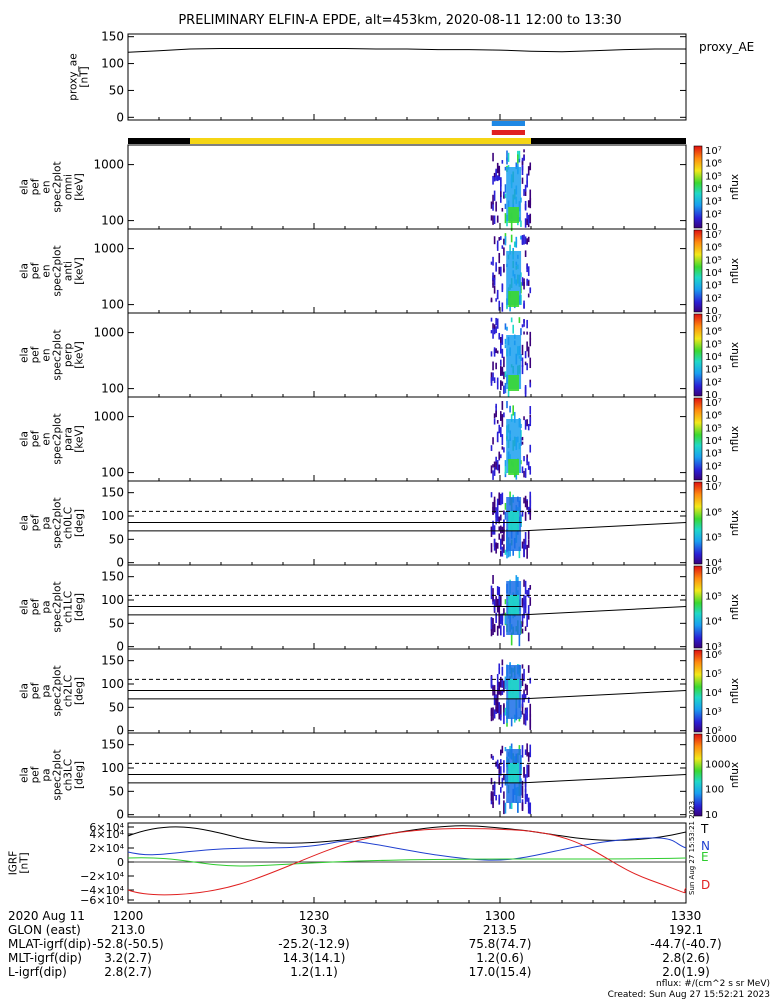  Describe the element at coordinates (726, 47) in the screenshot. I see `proxy-ae-legend: proxy_AE` at that location.